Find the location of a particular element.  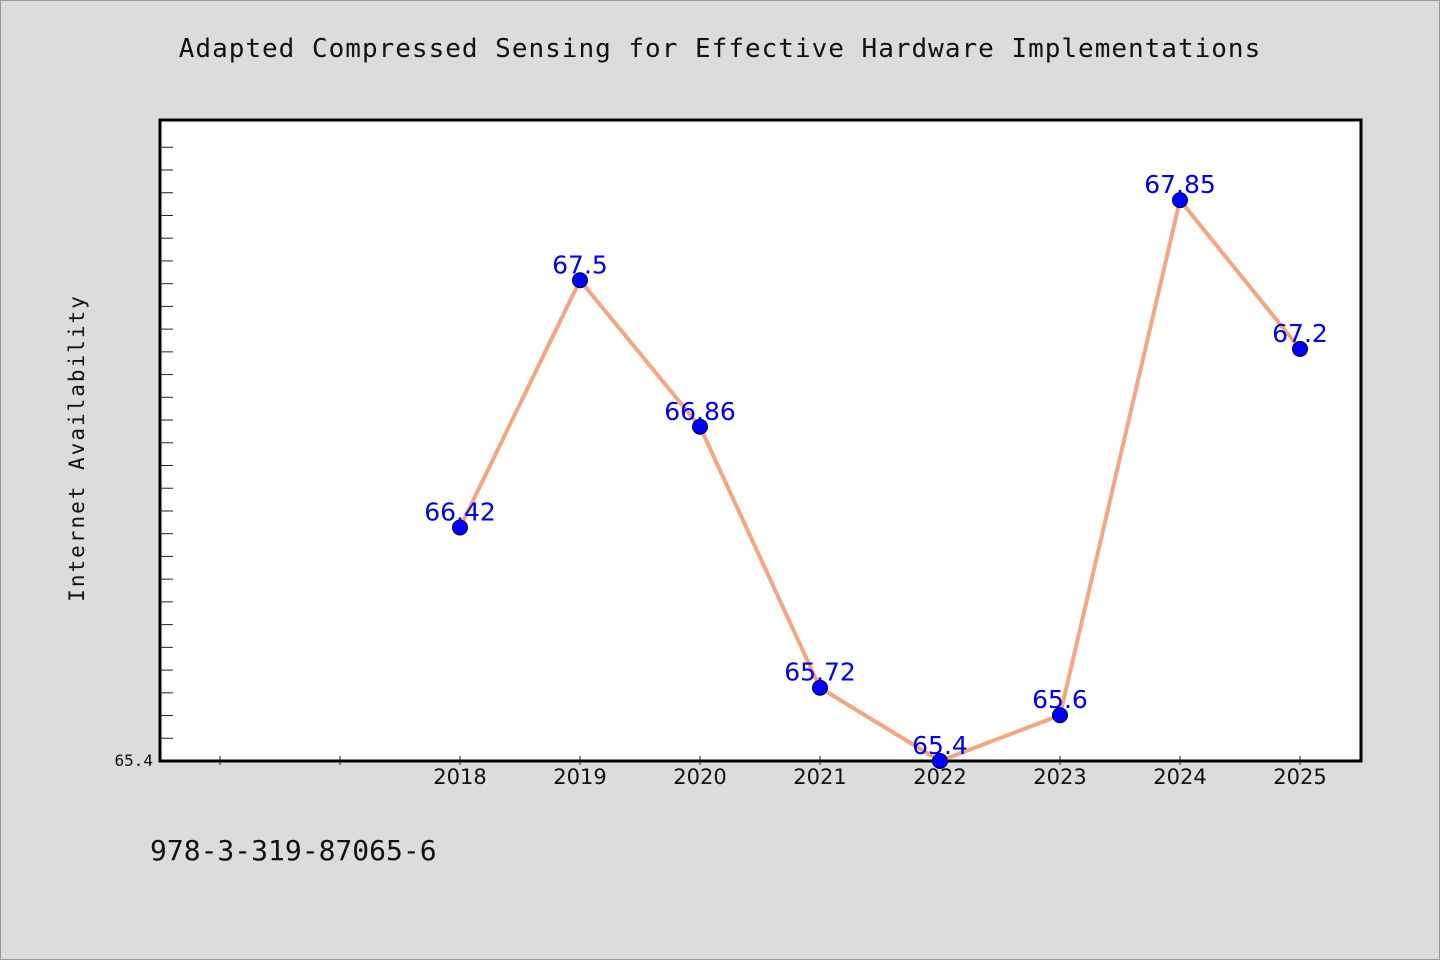

x-tick-label: 2020 is located at coordinates (699, 777).